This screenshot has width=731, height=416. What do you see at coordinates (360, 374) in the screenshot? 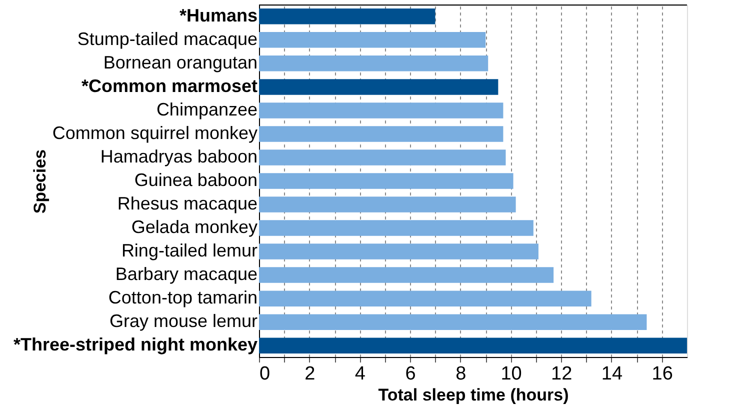
I see `x-tick-label: 4` at bounding box center [360, 374].